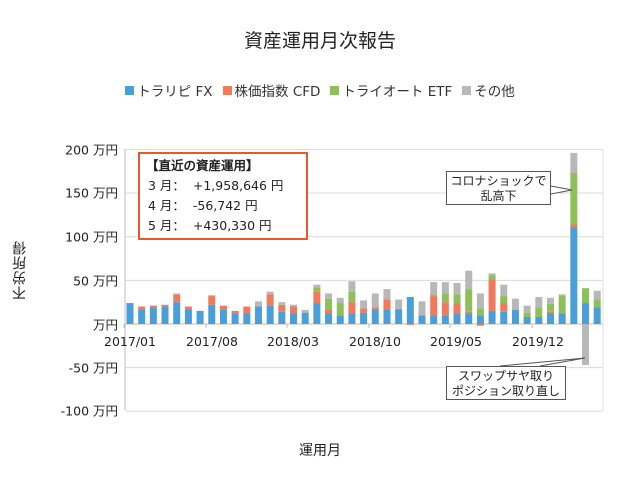 This screenshot has height=480, width=640. What do you see at coordinates (271, 90) in the screenshot?
I see `legend-item-cfd: 株価指数 CFD` at bounding box center [271, 90].